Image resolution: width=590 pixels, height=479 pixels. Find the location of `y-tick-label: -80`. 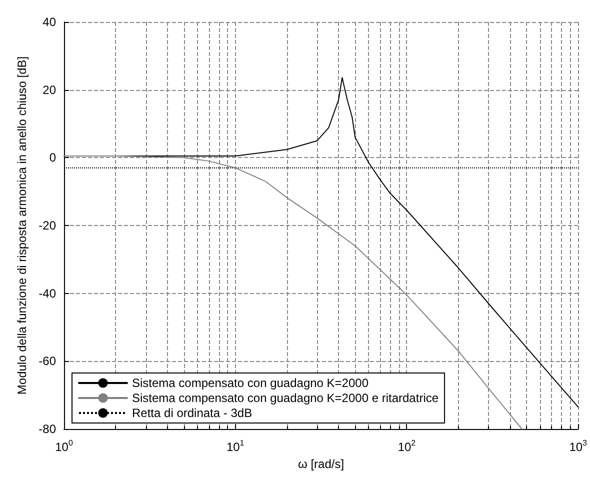

y-tick-label: -80 is located at coordinates (47, 429).